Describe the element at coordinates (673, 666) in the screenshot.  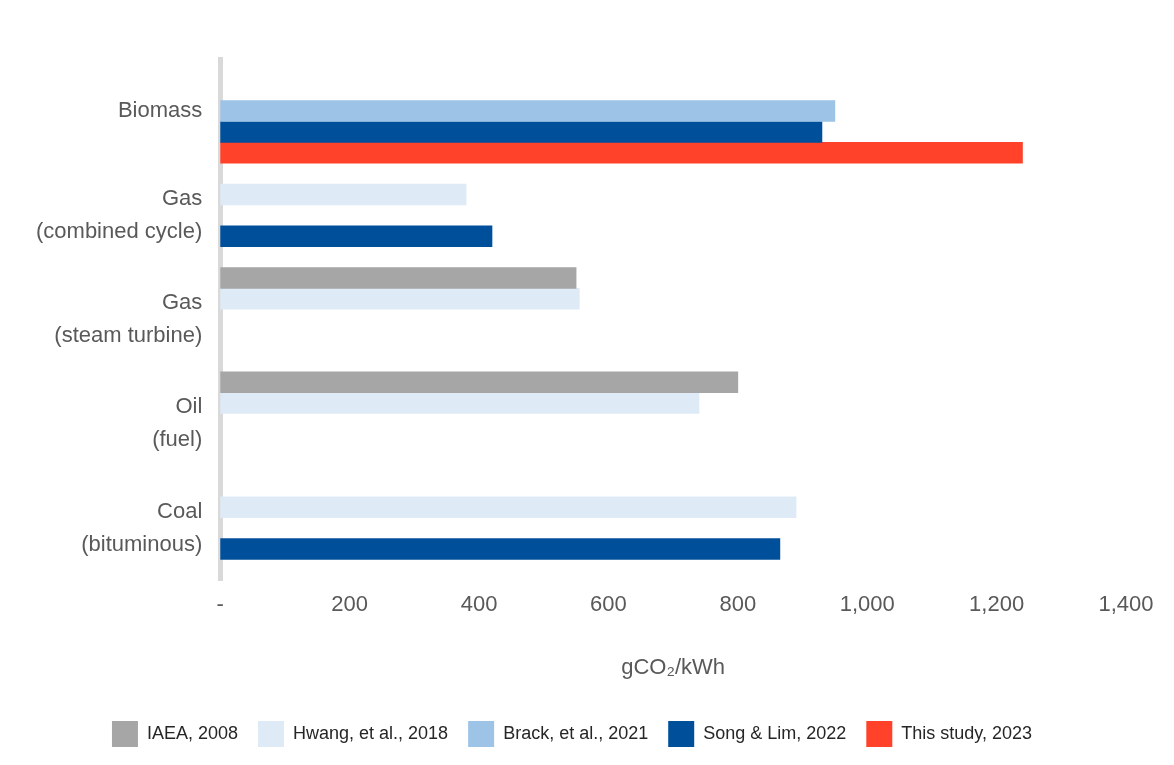
I see `x-axis-title: gCO₂/kWh` at that location.